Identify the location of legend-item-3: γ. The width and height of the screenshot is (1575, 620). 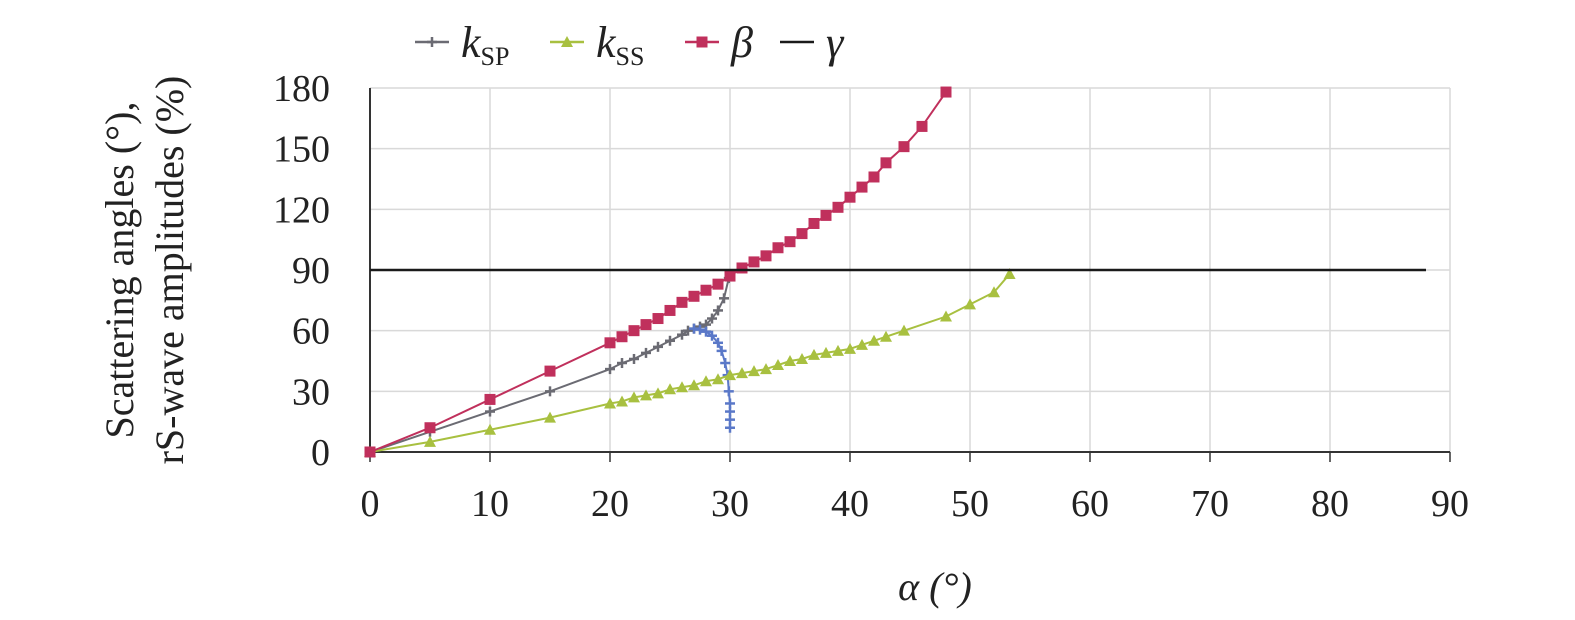
(812, 42).